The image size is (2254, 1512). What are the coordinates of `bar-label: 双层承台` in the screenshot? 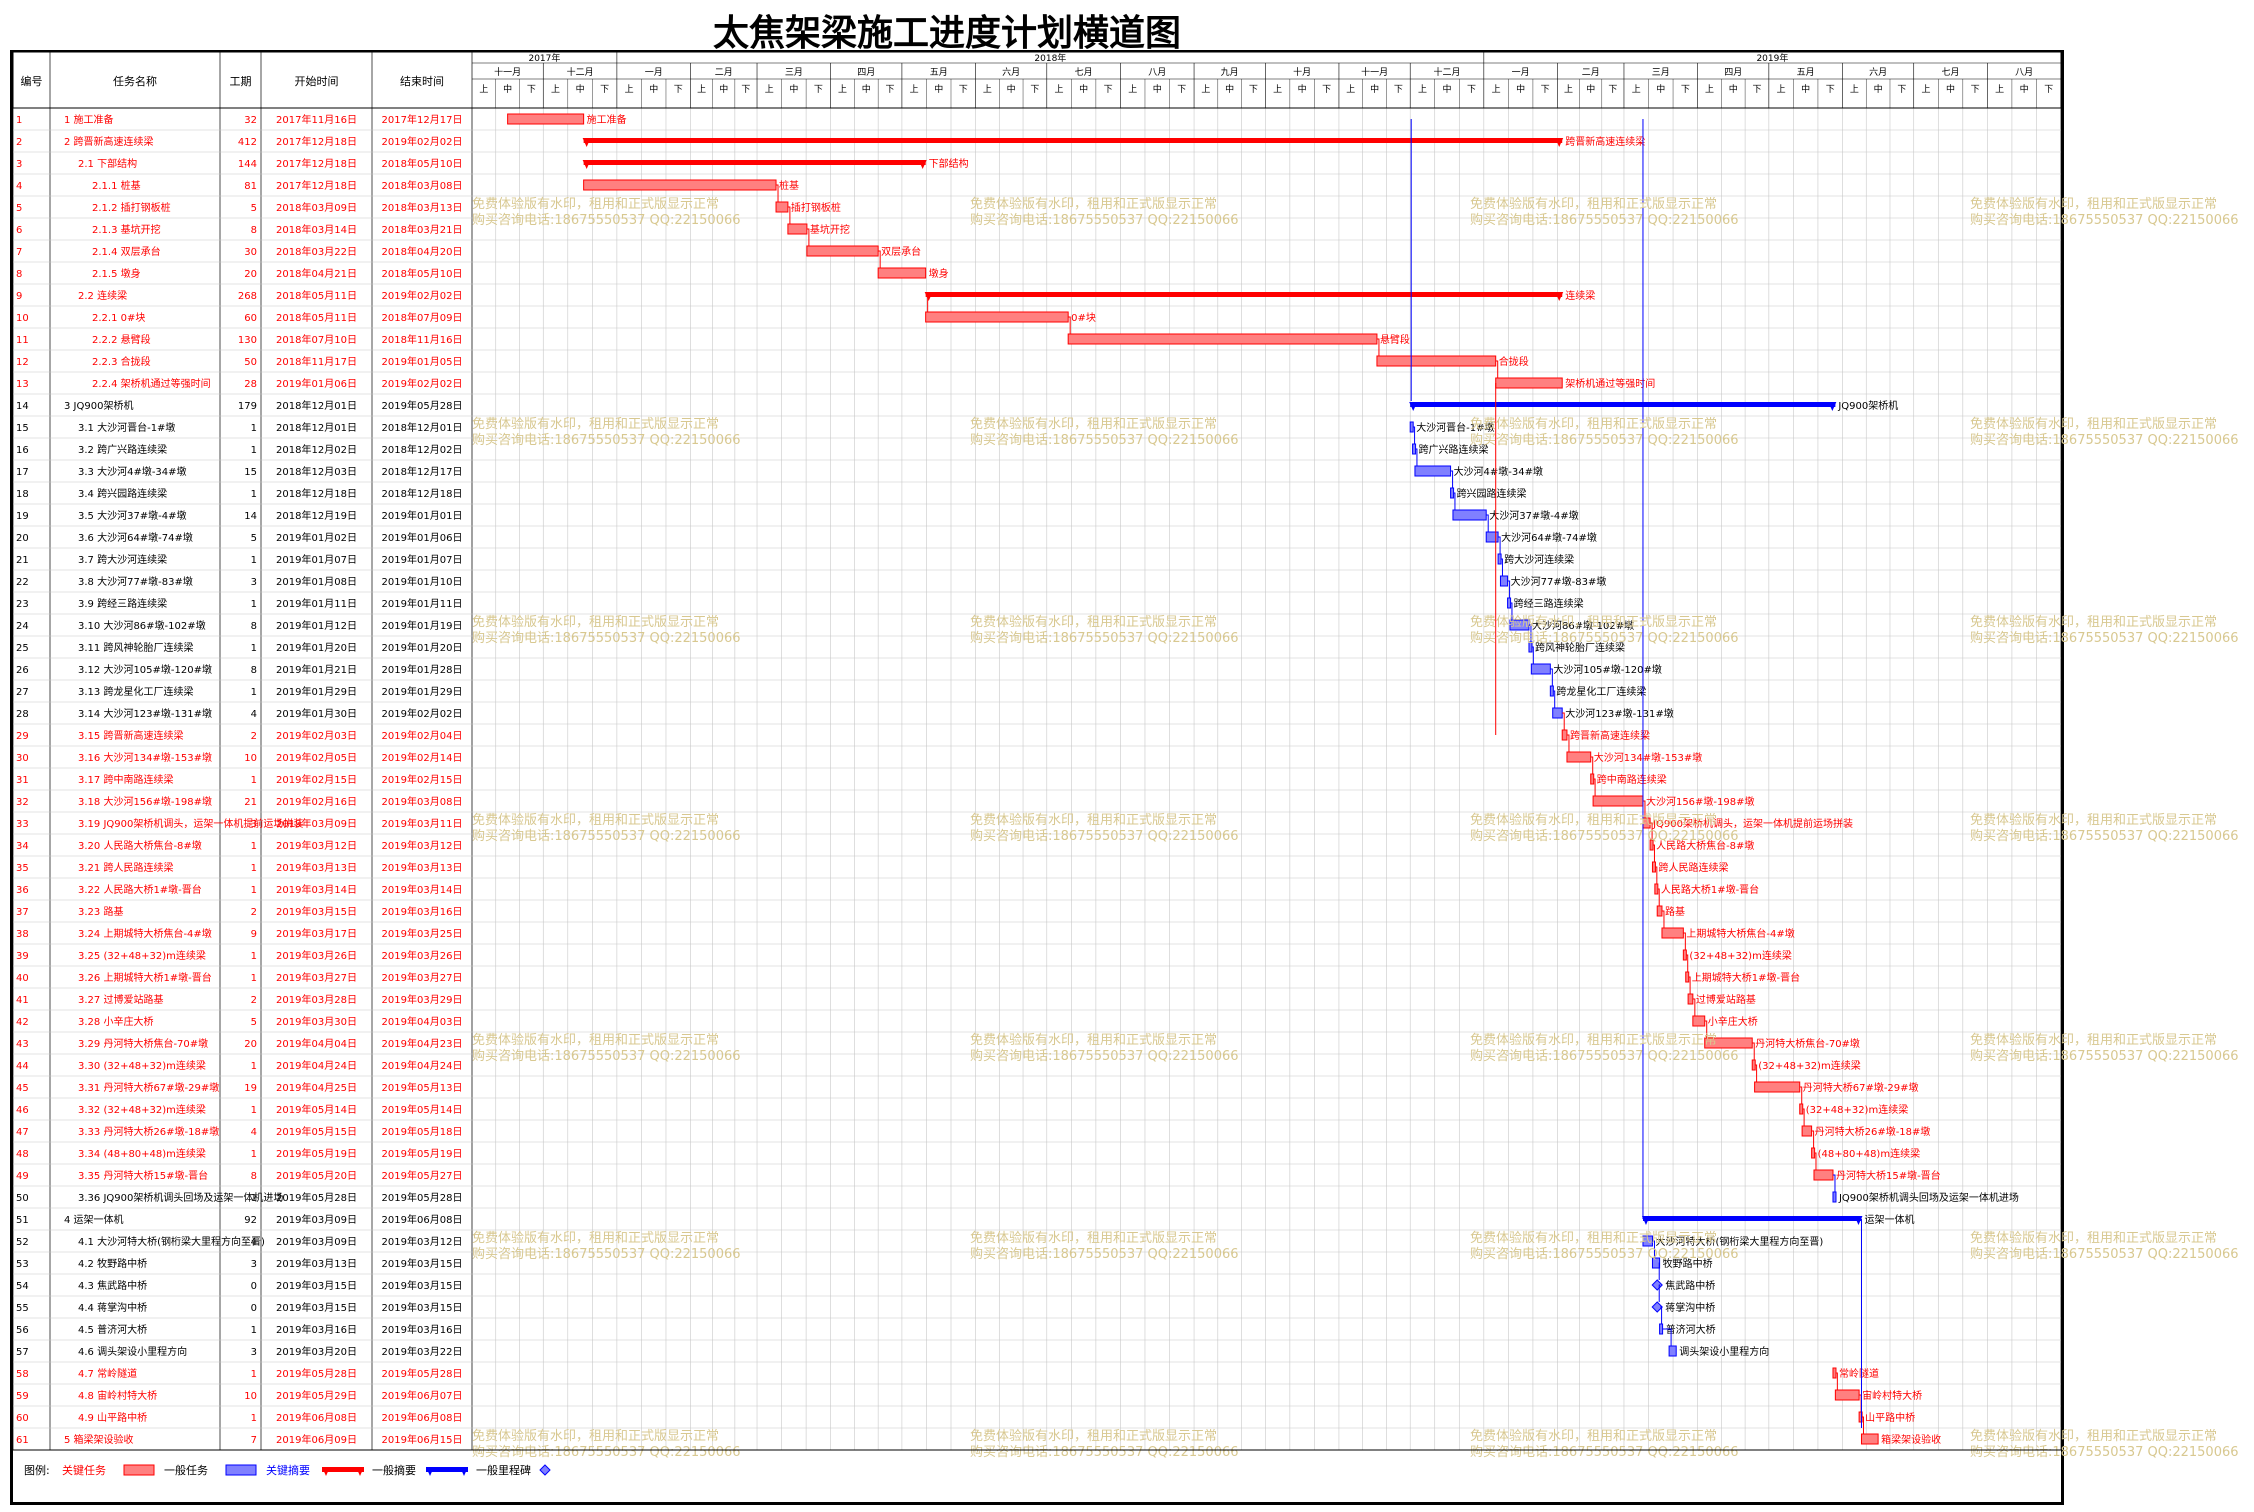 It's located at (901, 251).